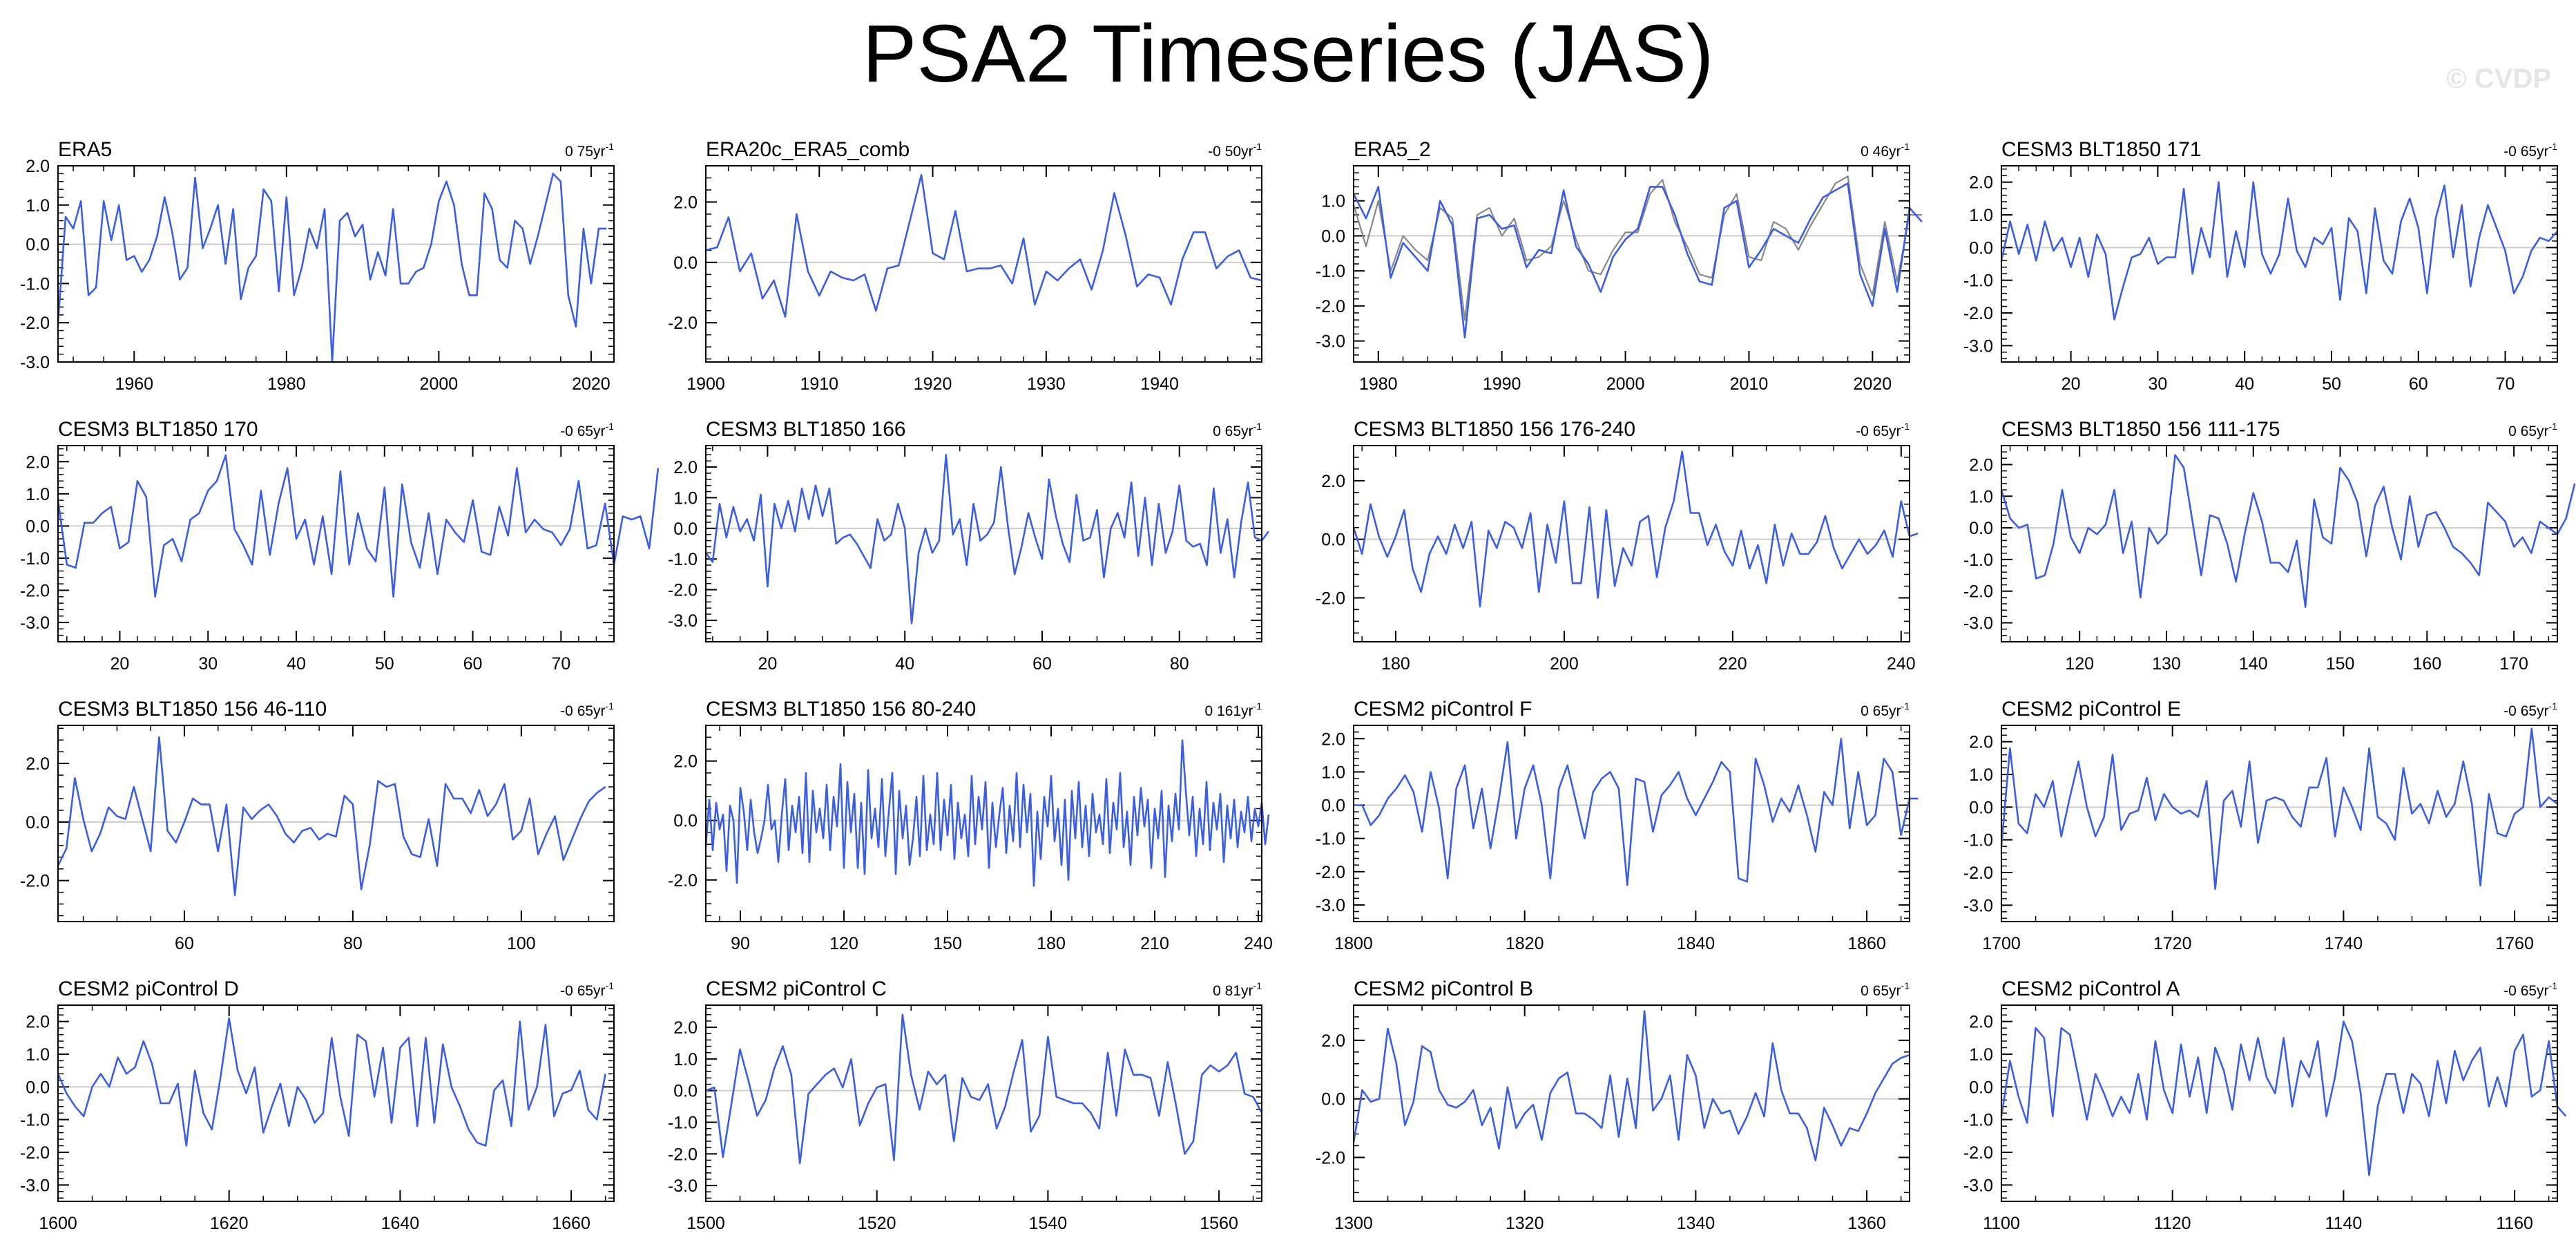 The height and width of the screenshot is (1258, 2576). I want to click on x-tick-label: 240, so click(1901, 664).